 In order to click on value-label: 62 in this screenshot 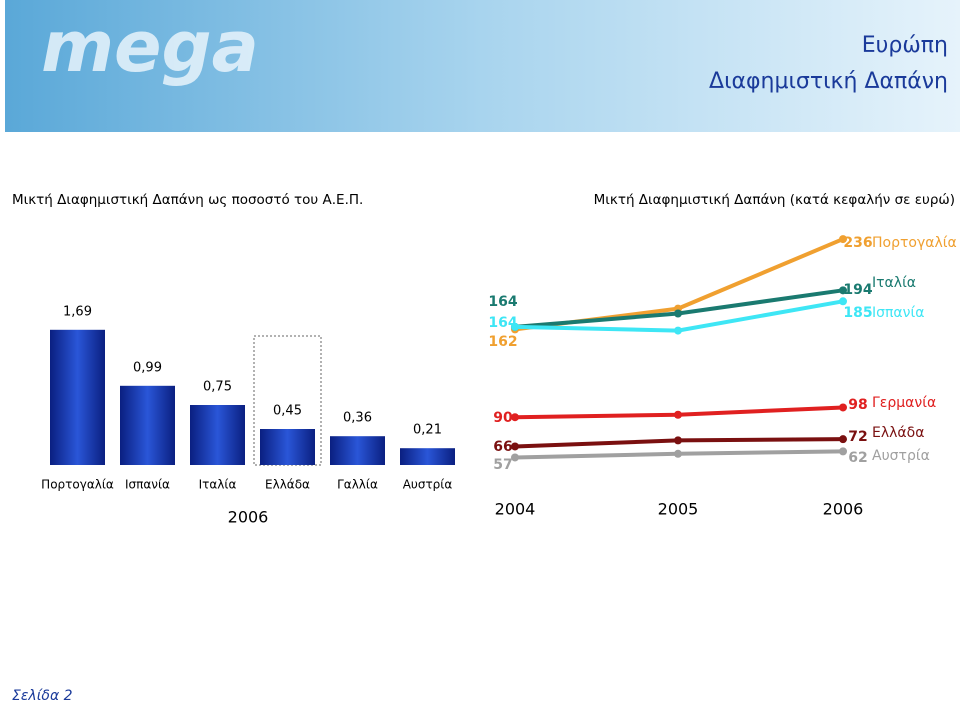, I will do `click(857, 458)`.